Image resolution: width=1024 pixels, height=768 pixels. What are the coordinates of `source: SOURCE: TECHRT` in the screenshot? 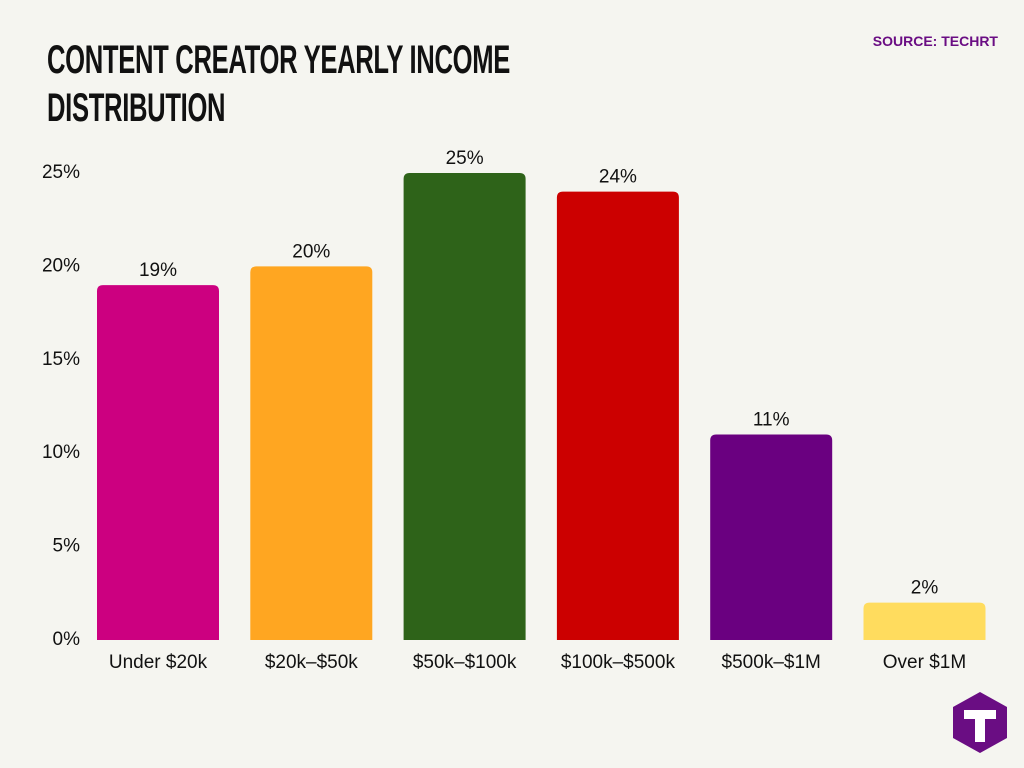 It's located at (935, 41).